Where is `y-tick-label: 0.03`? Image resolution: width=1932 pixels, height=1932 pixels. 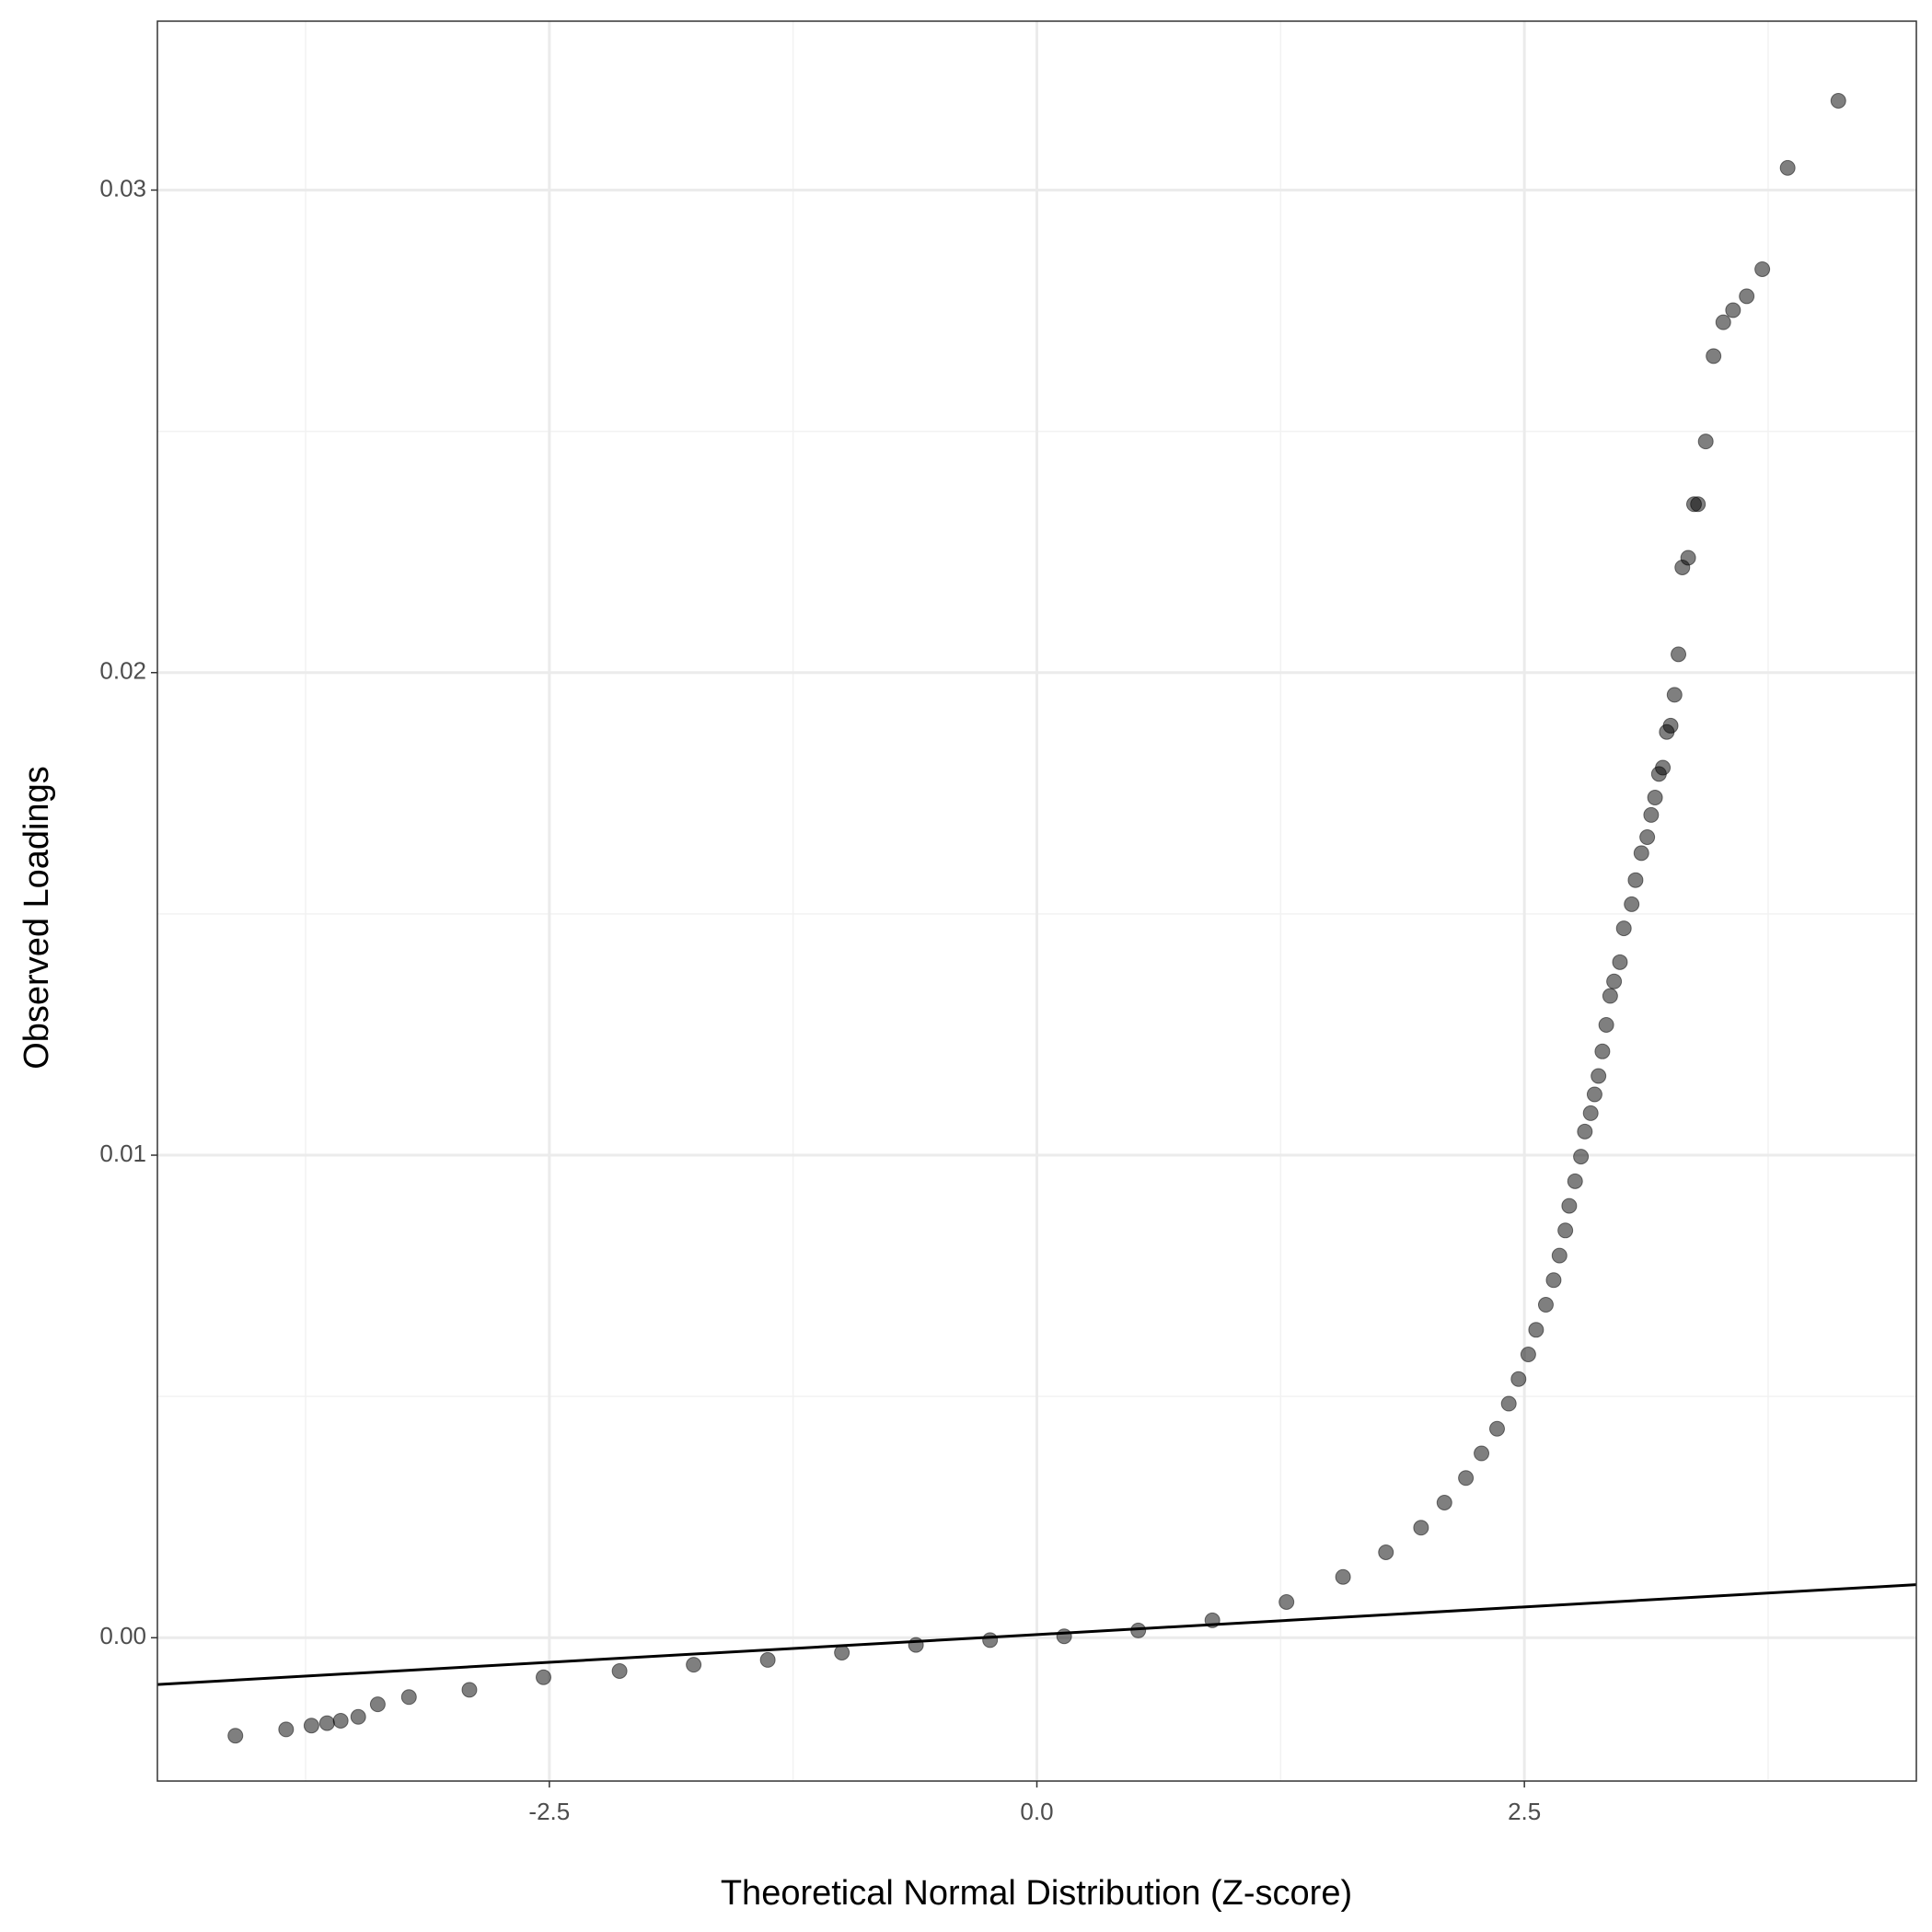
y-tick-label: 0.03 is located at coordinates (122, 188).